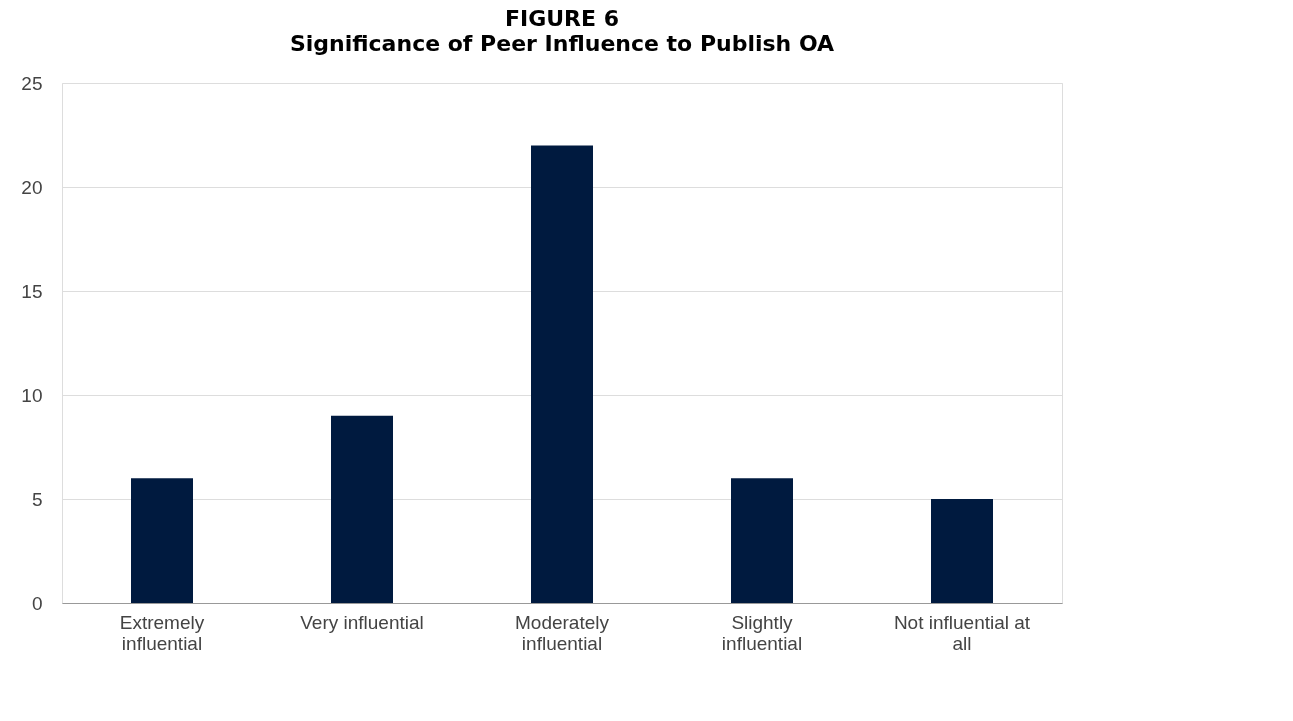 The width and height of the screenshot is (1293, 721). I want to click on y-tick-label: 25, so click(32, 83).